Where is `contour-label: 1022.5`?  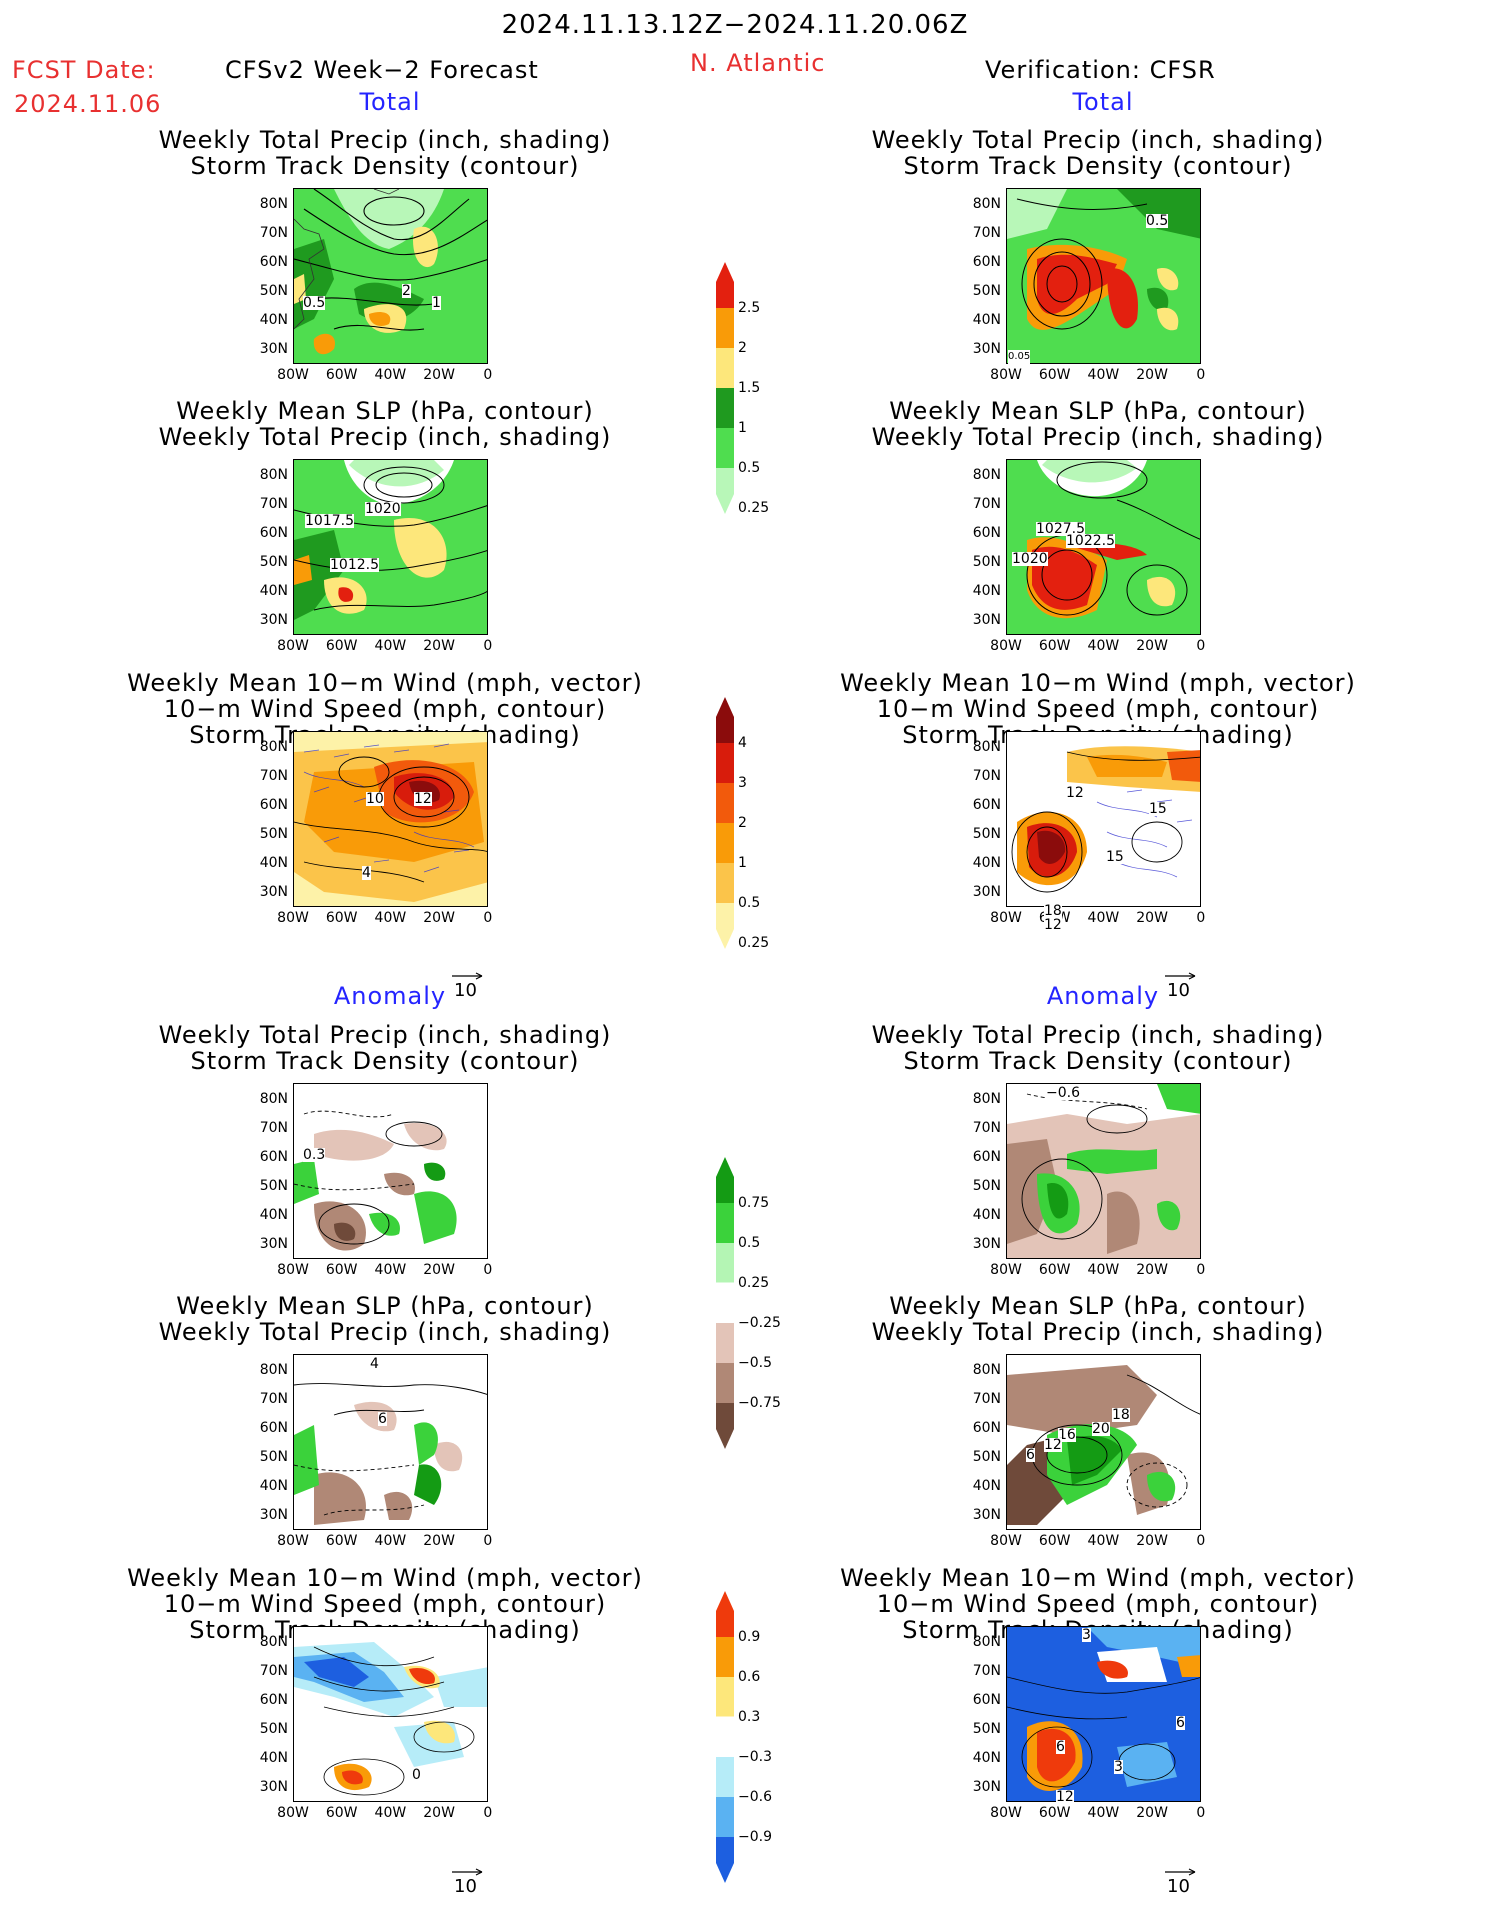
contour-label: 1022.5 is located at coordinates (1090, 541).